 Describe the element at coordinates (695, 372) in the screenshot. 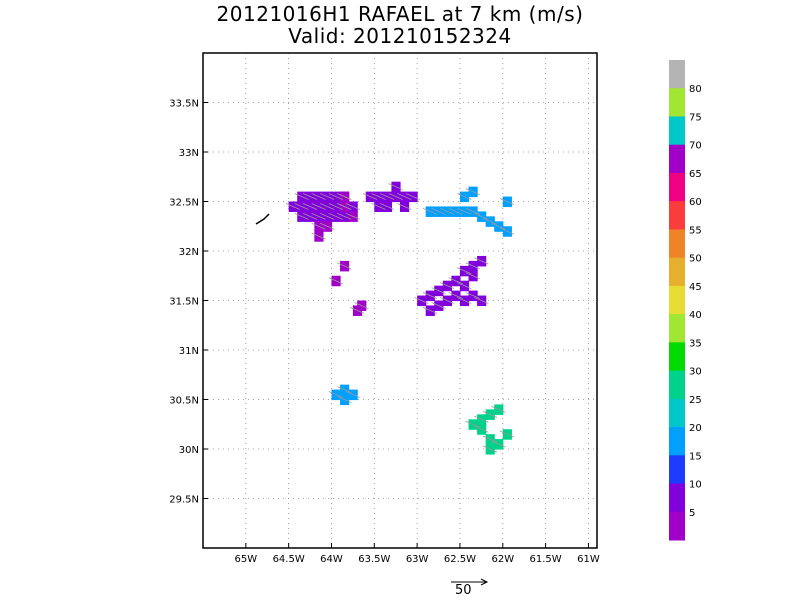

I see `colorbar-label: 30` at that location.